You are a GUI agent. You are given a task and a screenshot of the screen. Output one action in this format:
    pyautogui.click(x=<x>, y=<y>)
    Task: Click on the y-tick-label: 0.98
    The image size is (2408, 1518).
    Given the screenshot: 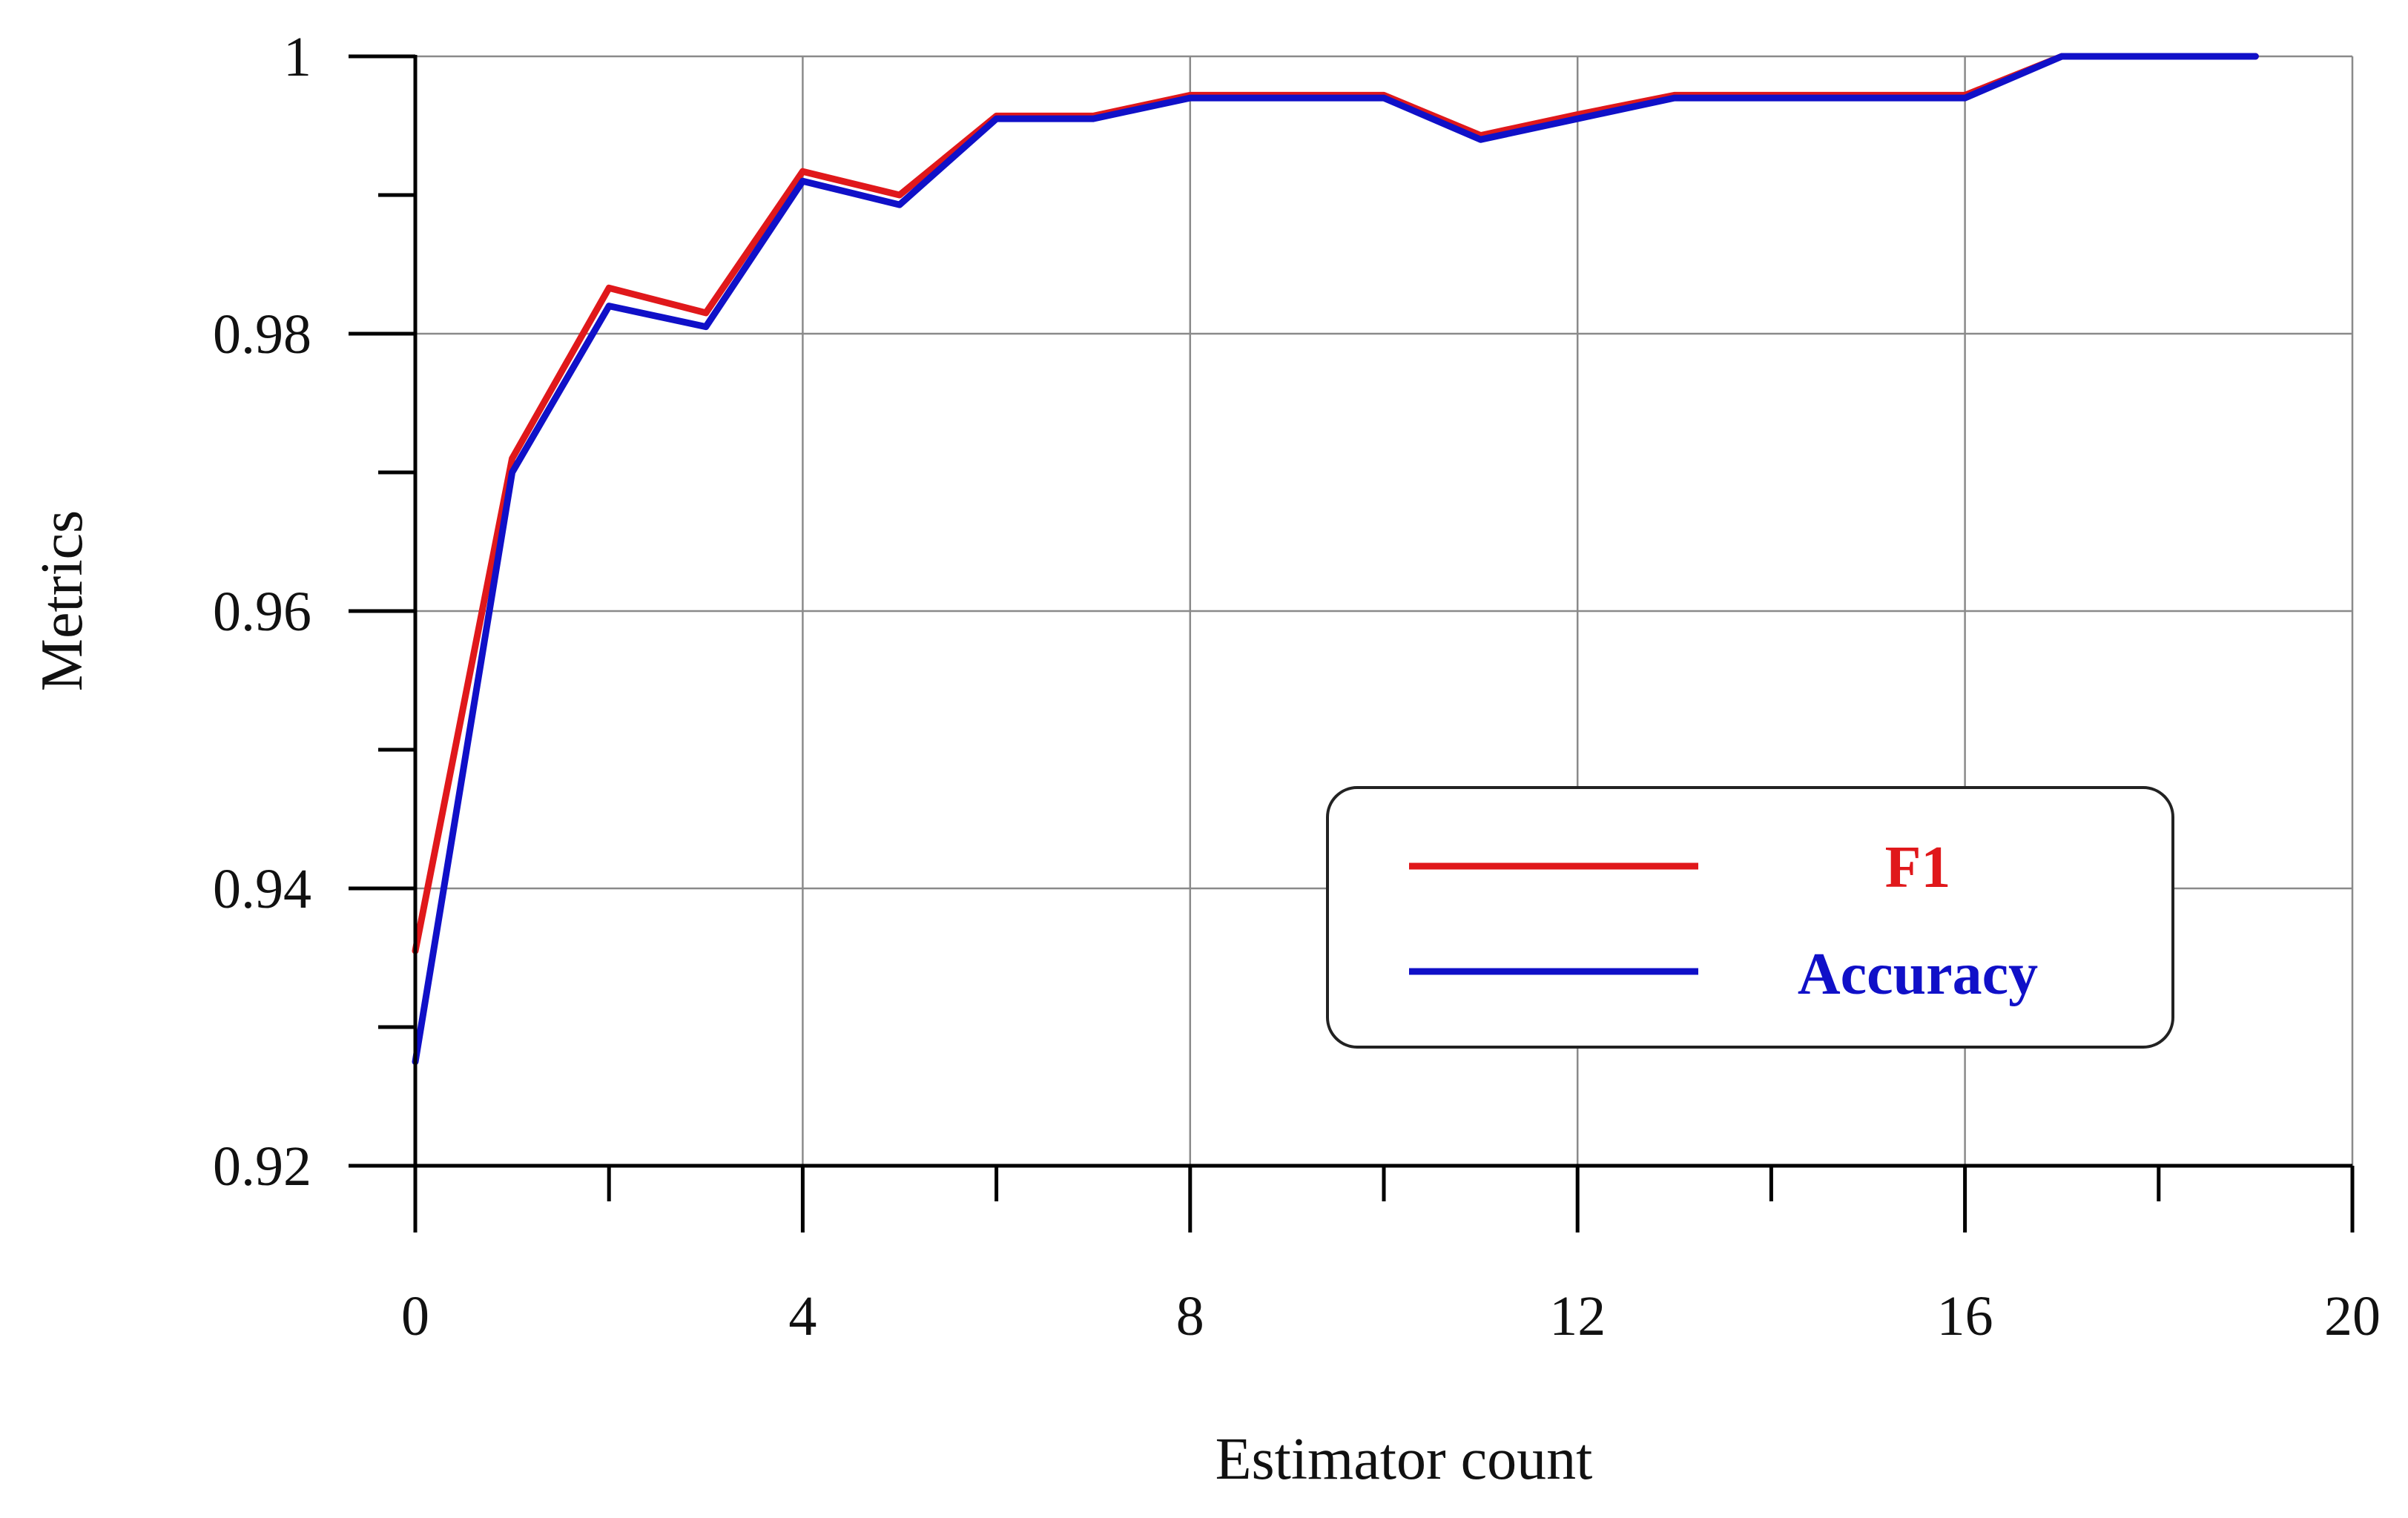 What is the action you would take?
    pyautogui.click(x=262, y=334)
    